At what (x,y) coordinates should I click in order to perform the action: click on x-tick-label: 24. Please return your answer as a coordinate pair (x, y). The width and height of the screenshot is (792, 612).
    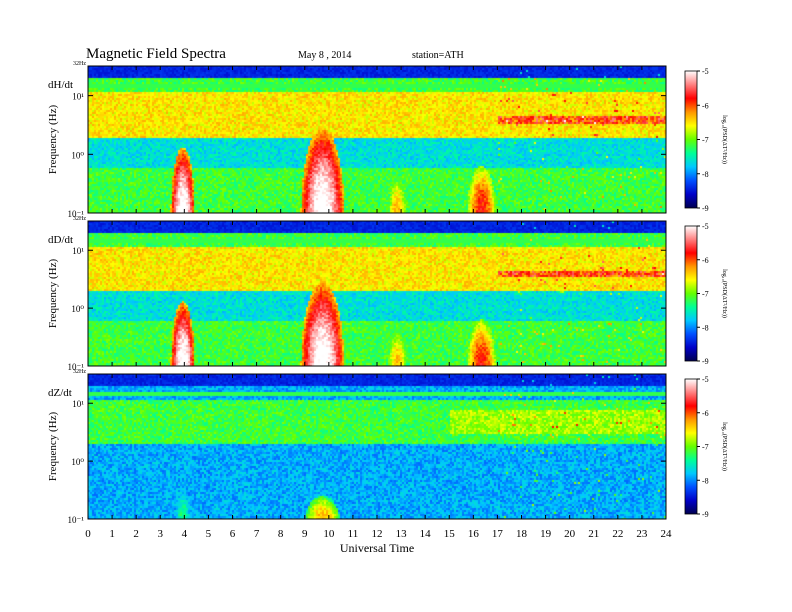
    Looking at the image, I should click on (667, 534).